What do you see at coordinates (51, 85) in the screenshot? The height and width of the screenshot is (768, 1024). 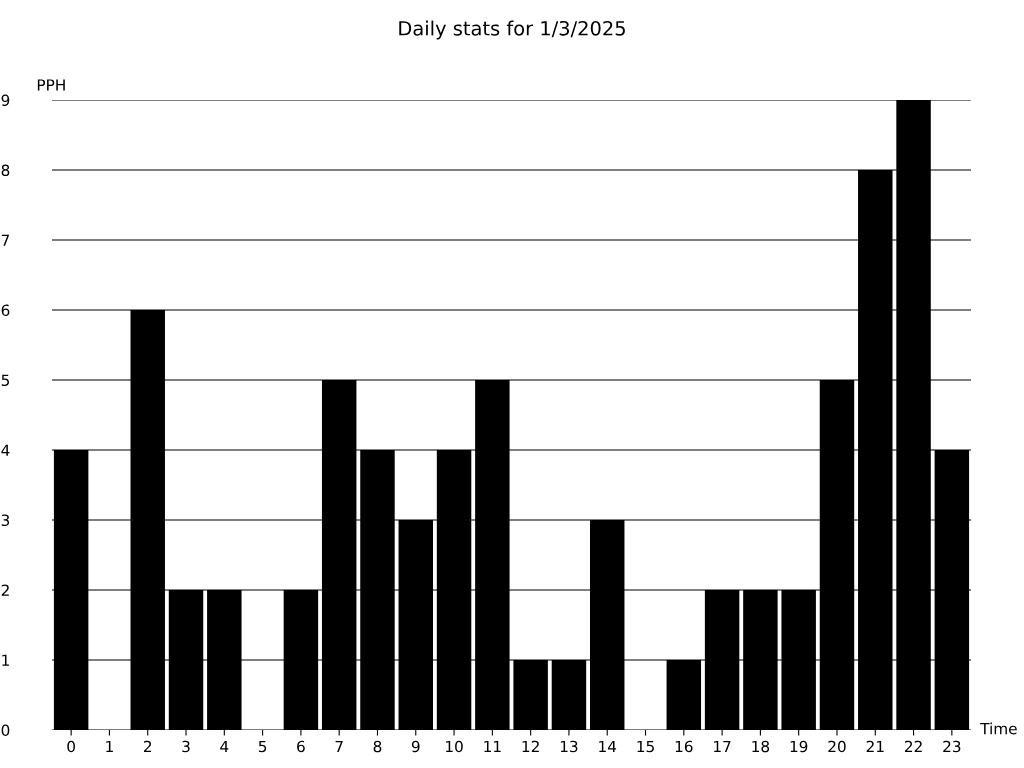 I see `y-axis-title: PPH` at bounding box center [51, 85].